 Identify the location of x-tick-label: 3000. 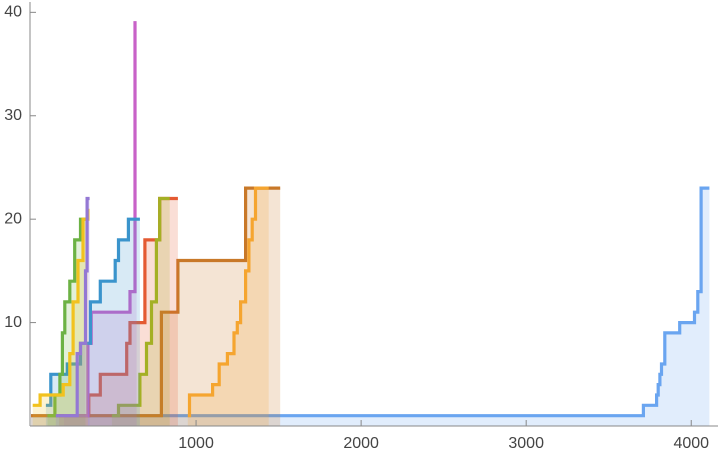
(526, 443).